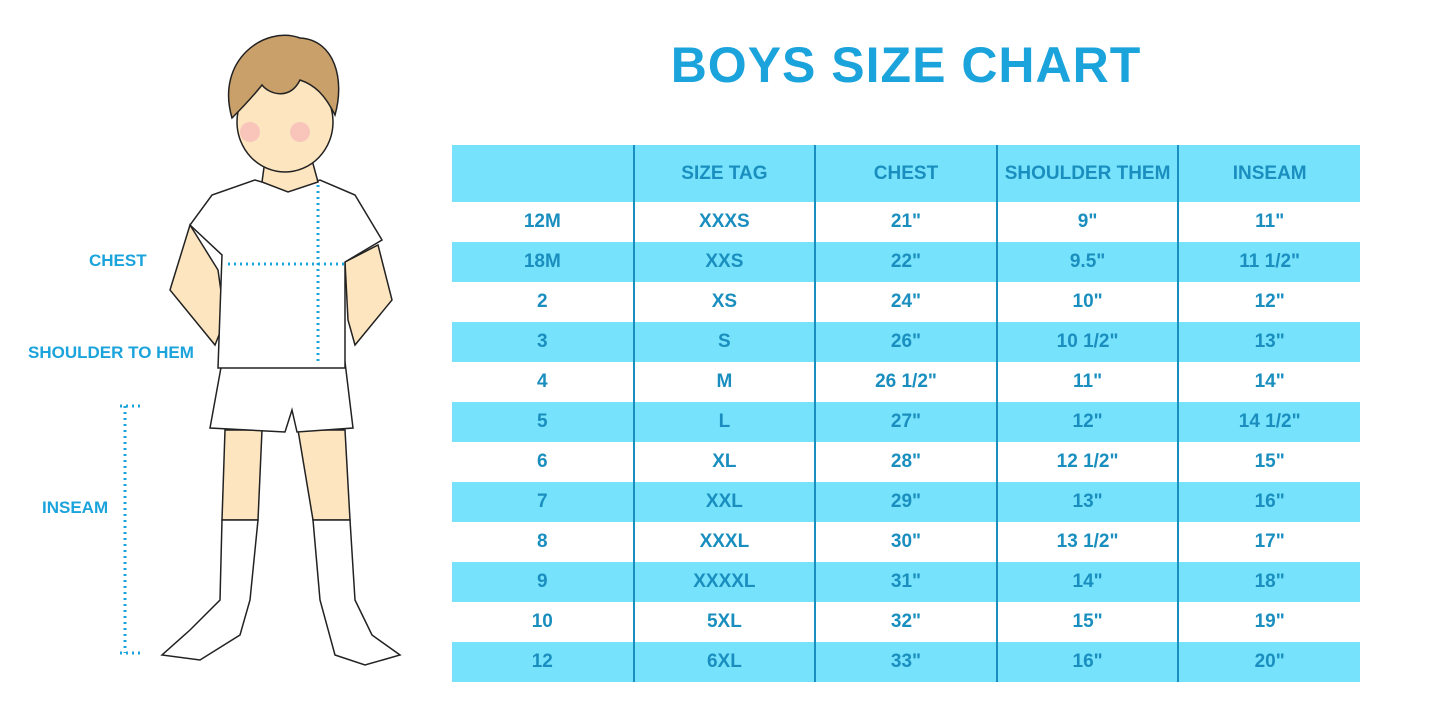 The image size is (1445, 723). I want to click on table-cell: 31", so click(905, 582).